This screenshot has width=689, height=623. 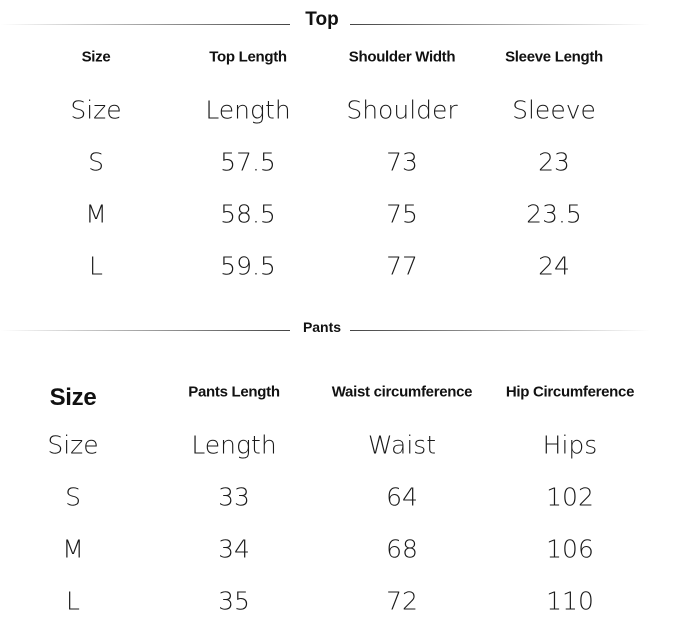 I want to click on column-header: Shoulder Width, so click(x=402, y=57).